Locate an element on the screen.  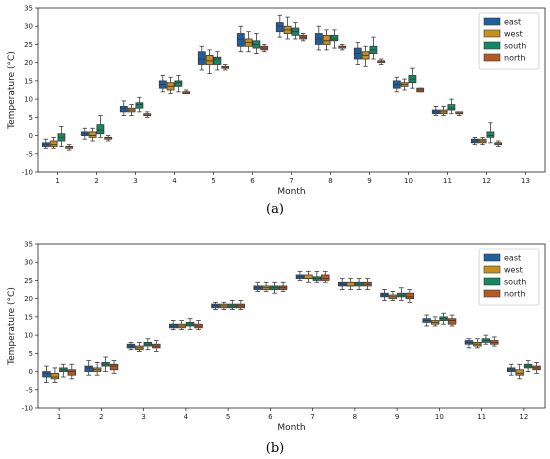
x-tick-label: 13 is located at coordinates (525, 181).